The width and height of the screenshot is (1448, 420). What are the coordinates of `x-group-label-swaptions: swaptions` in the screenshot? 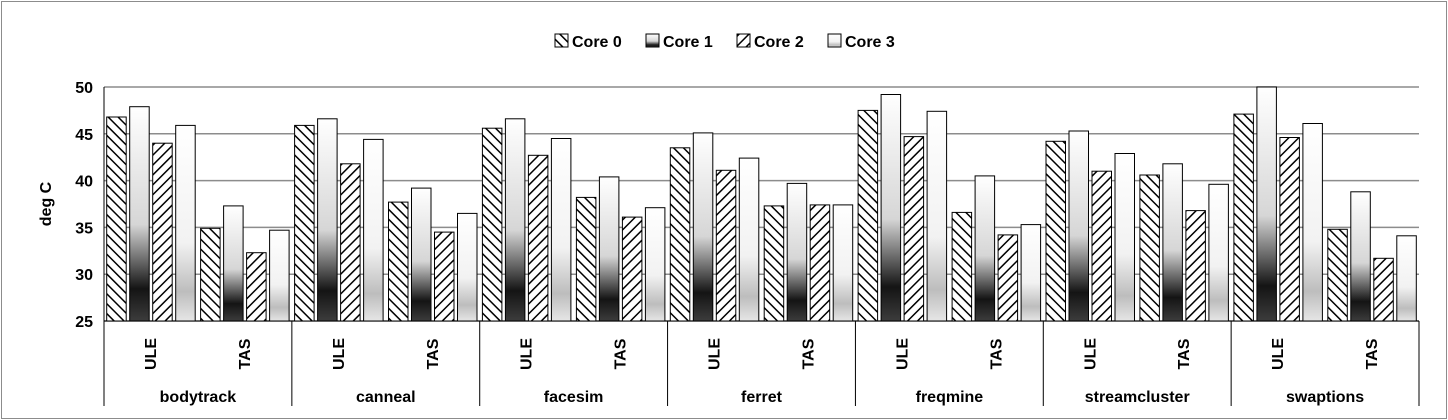 It's located at (1325, 397).